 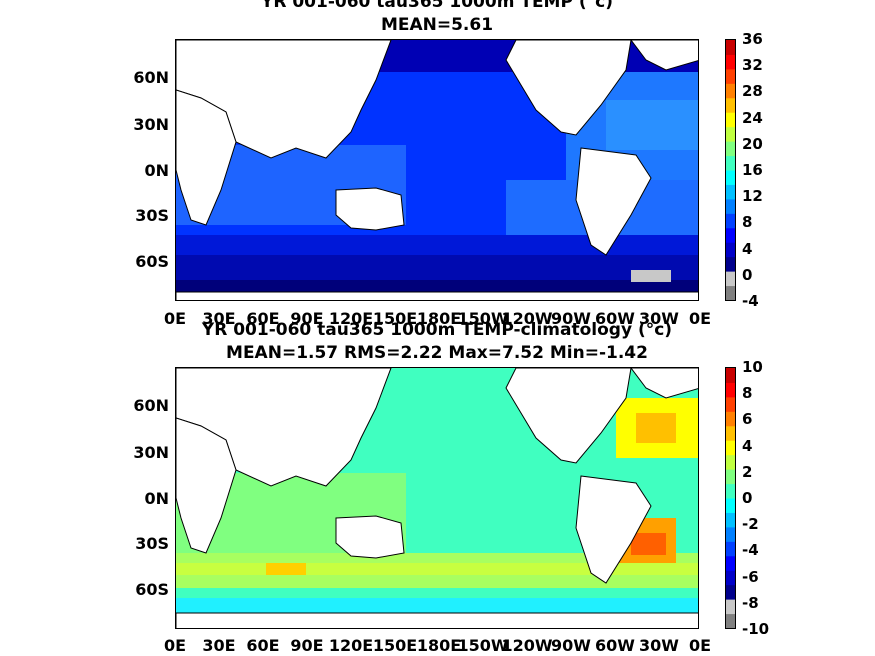 What do you see at coordinates (750, 524) in the screenshot?
I see `colorbar-tick-label: -2` at bounding box center [750, 524].